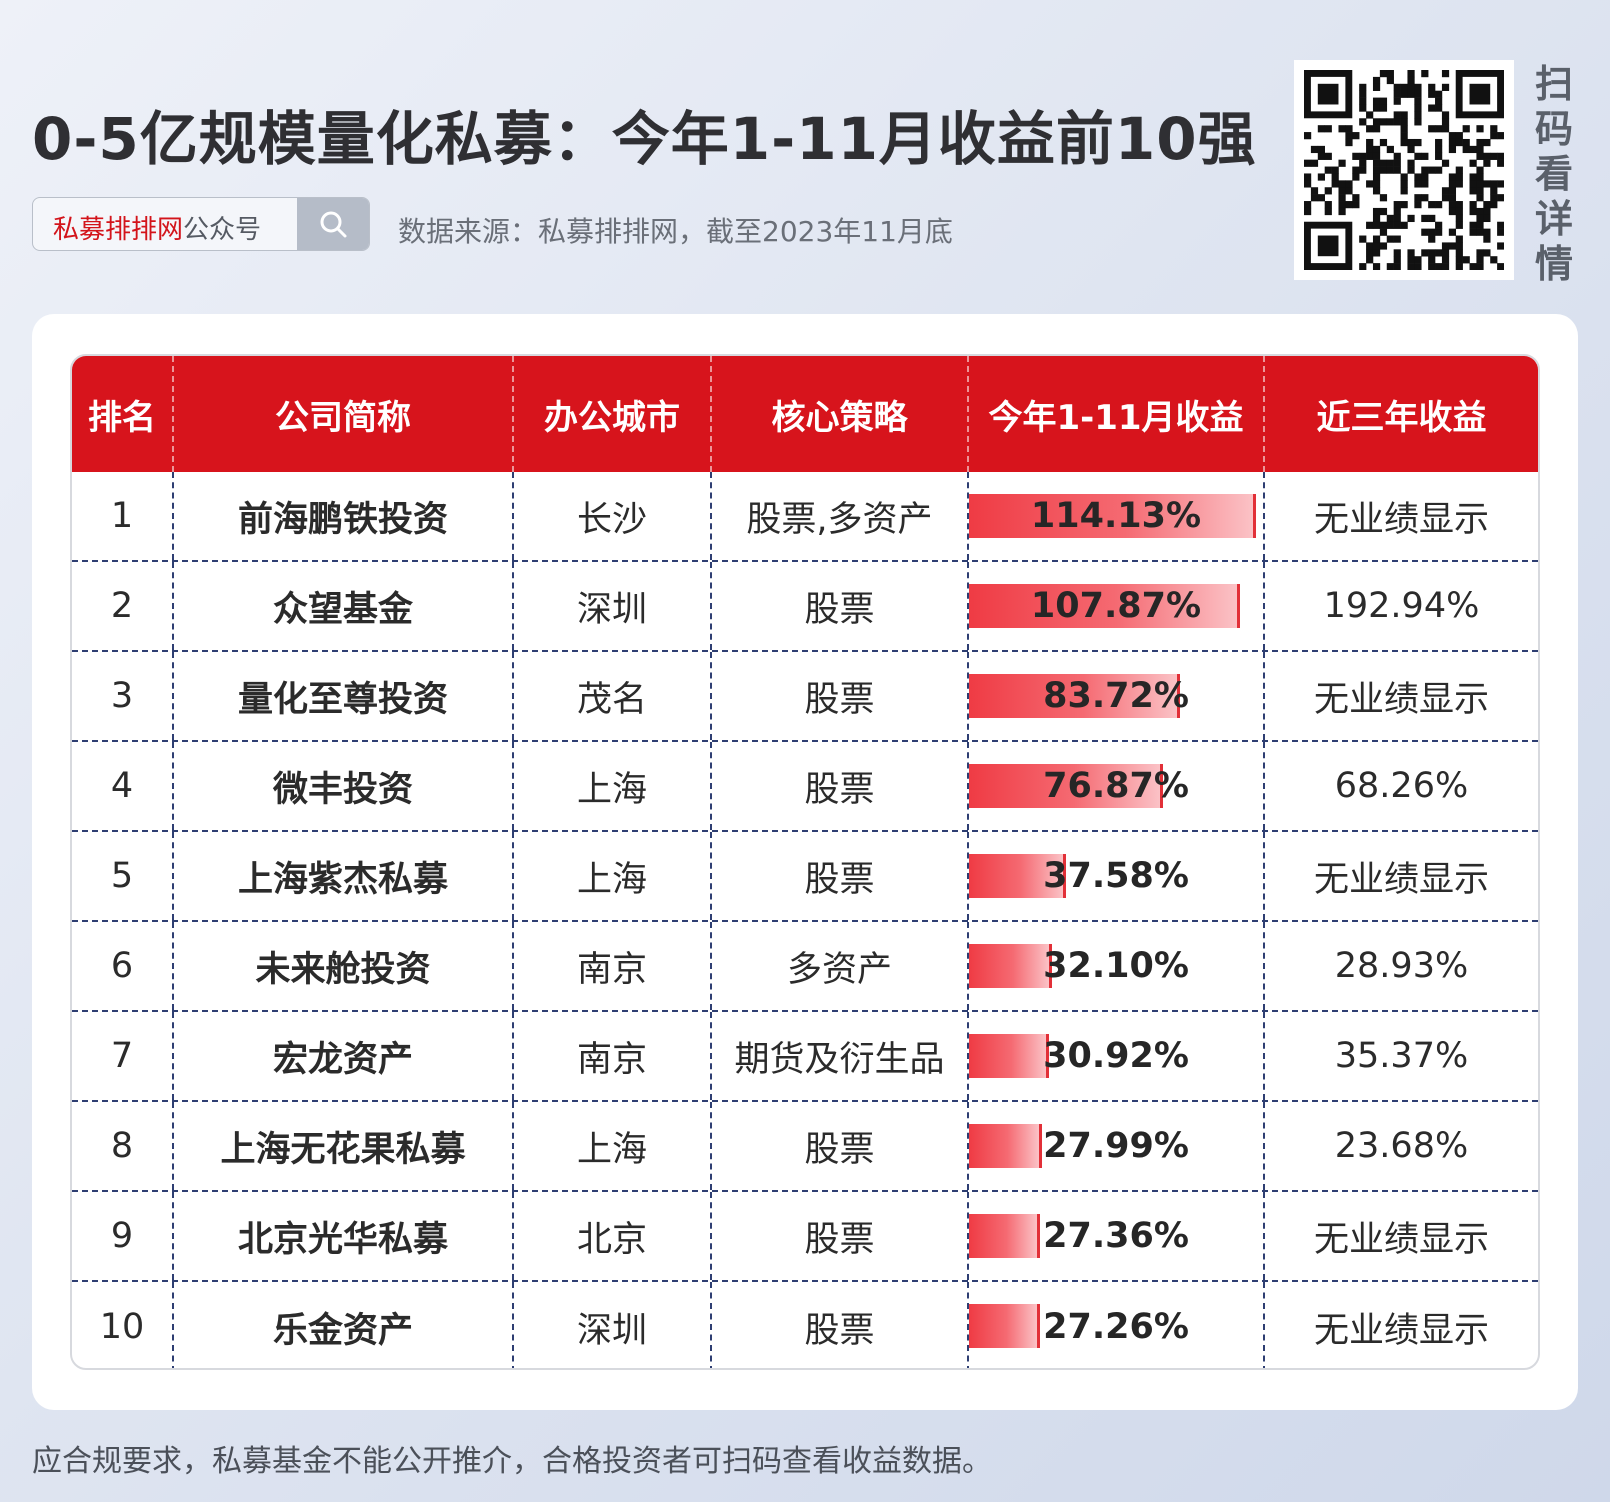  I want to click on qr-code, so click(1404, 170).